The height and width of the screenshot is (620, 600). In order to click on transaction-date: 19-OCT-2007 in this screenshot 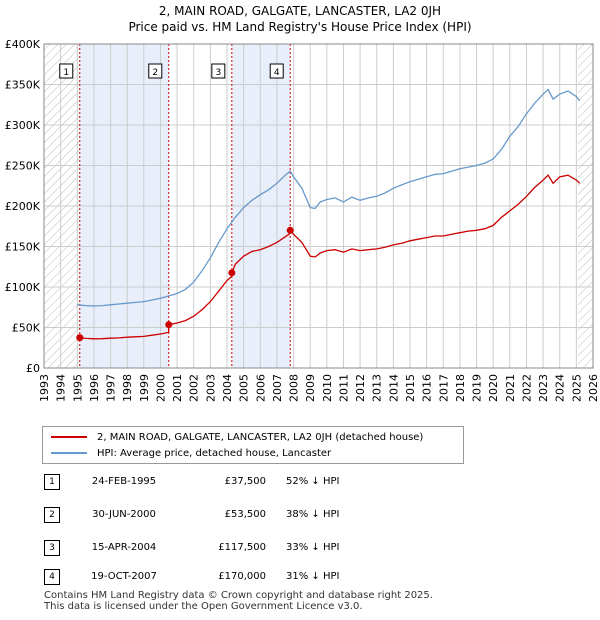, I will do `click(124, 576)`.